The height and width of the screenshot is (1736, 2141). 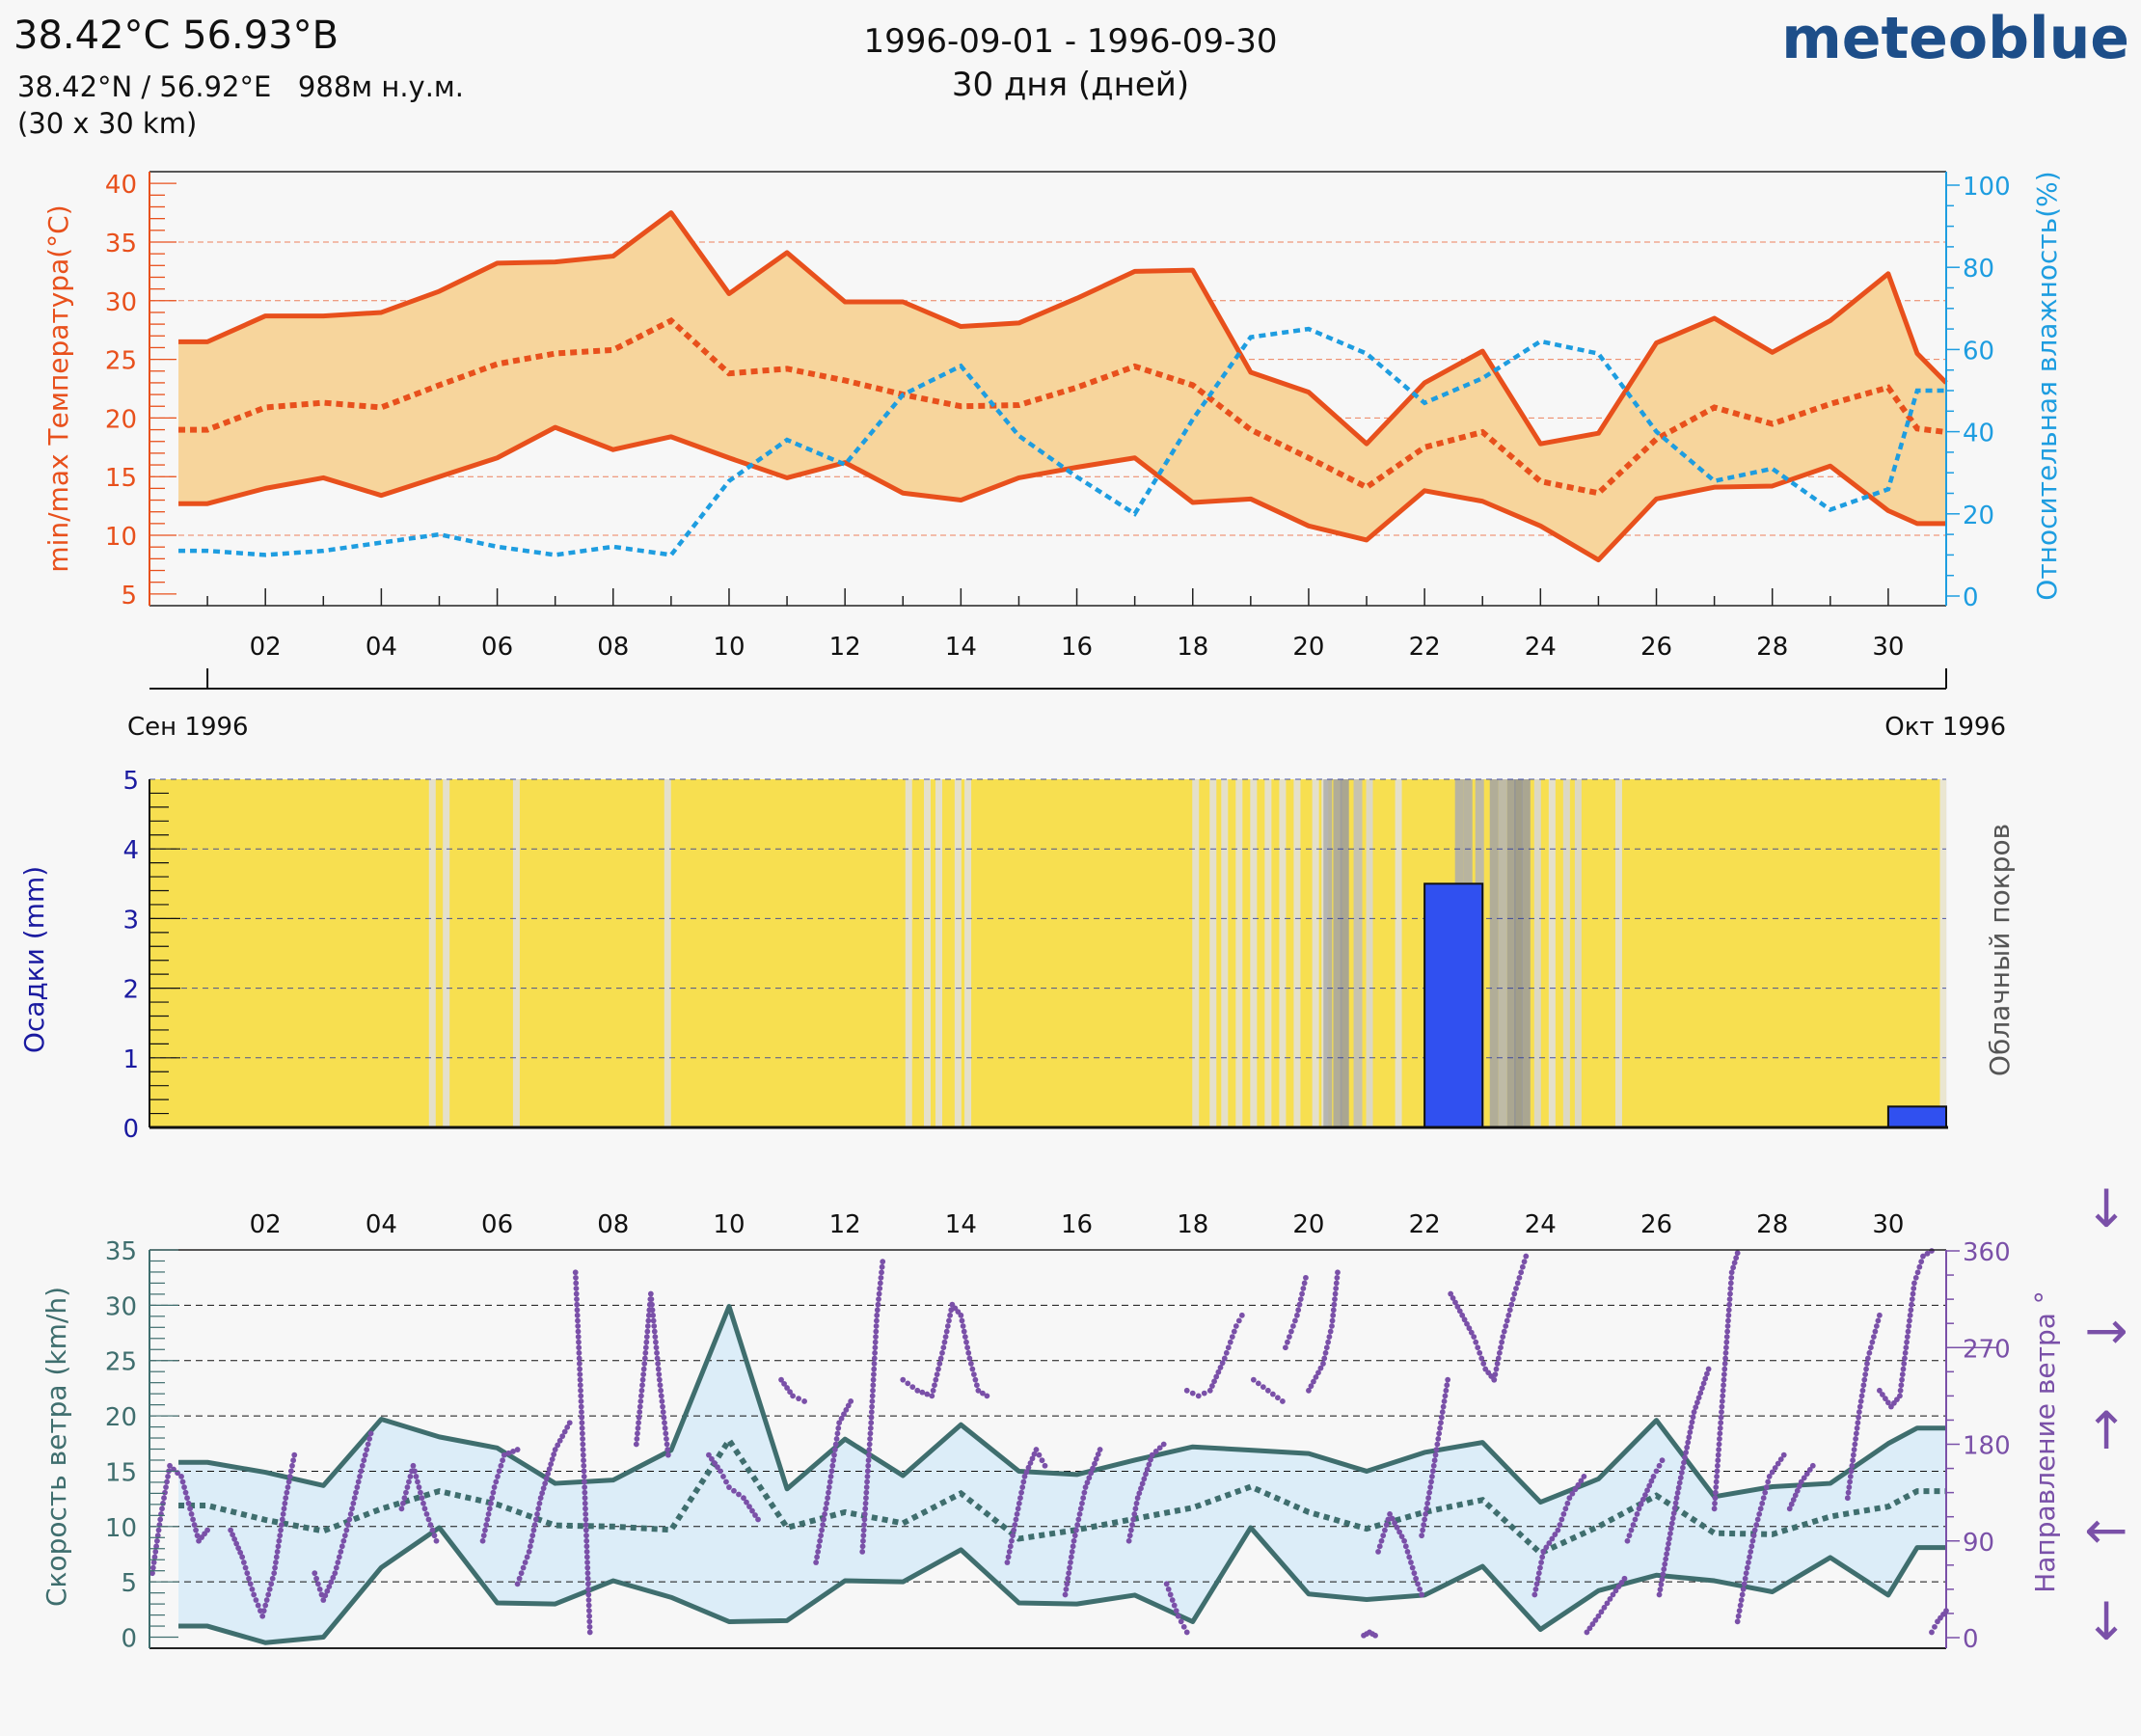 I want to click on precip-tick-label: 5, so click(x=130, y=782).